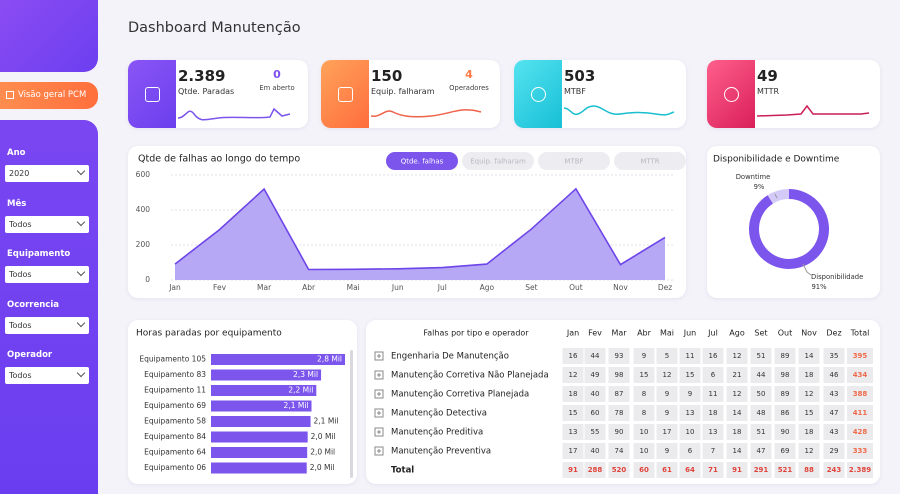 The height and width of the screenshot is (494, 900). Describe the element at coordinates (476, 333) in the screenshot. I see `table-title: Falhas por tipo e operador` at that location.